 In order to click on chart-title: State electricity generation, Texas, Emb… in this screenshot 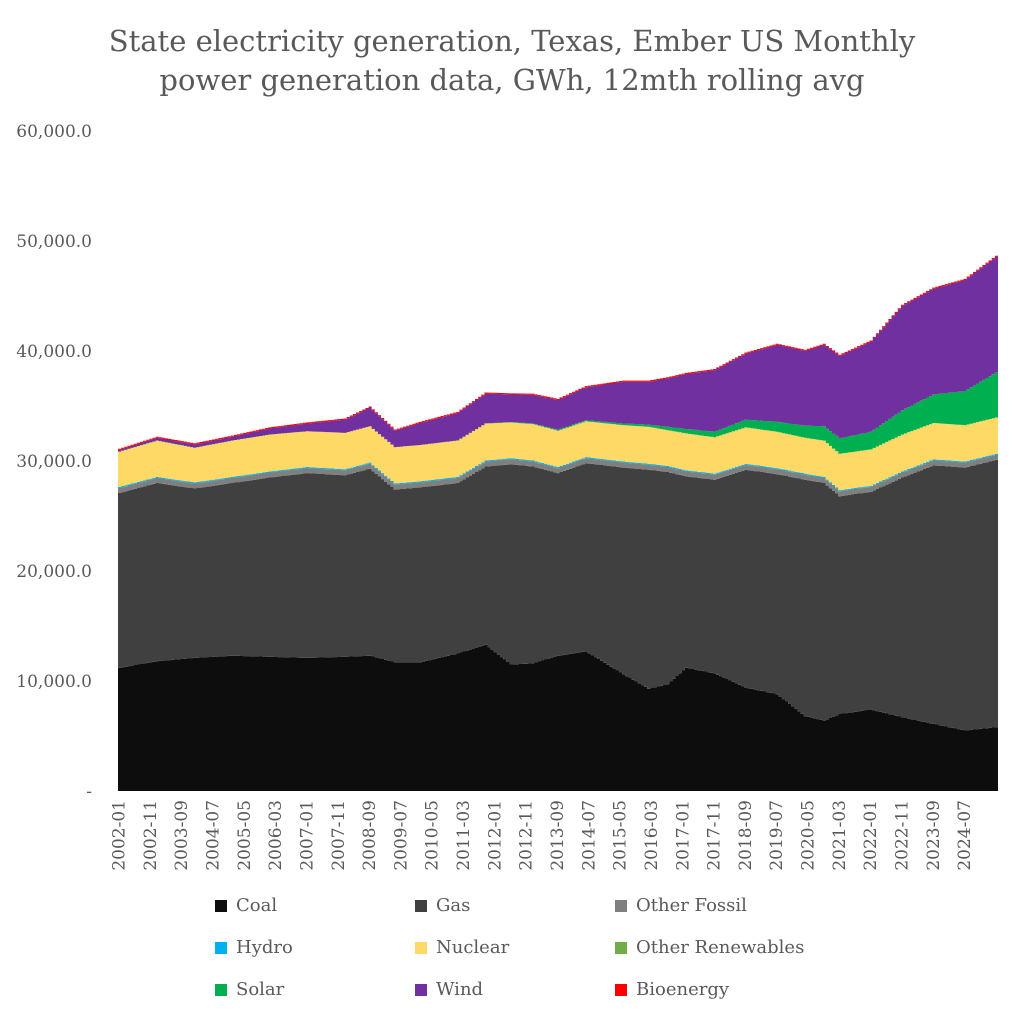, I will do `click(512, 61)`.